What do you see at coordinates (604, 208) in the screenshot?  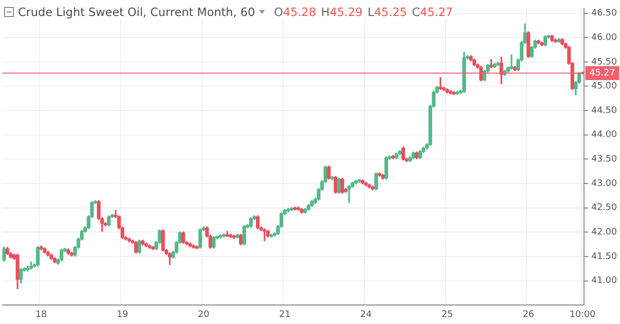 I see `y-tick-label: 42.50` at bounding box center [604, 208].